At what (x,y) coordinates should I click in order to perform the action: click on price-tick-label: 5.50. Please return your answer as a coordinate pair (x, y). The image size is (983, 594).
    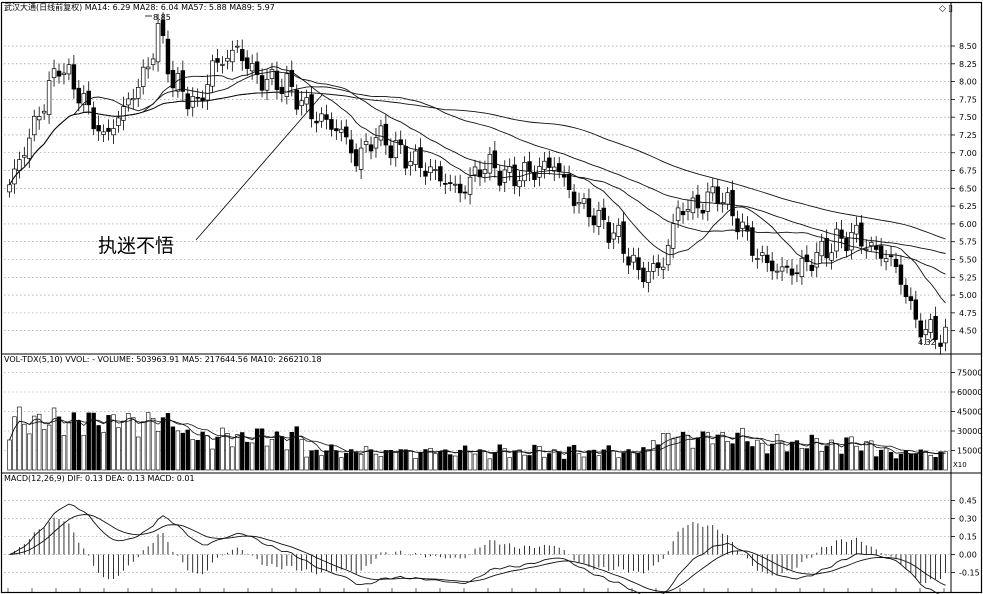
    Looking at the image, I should click on (968, 259).